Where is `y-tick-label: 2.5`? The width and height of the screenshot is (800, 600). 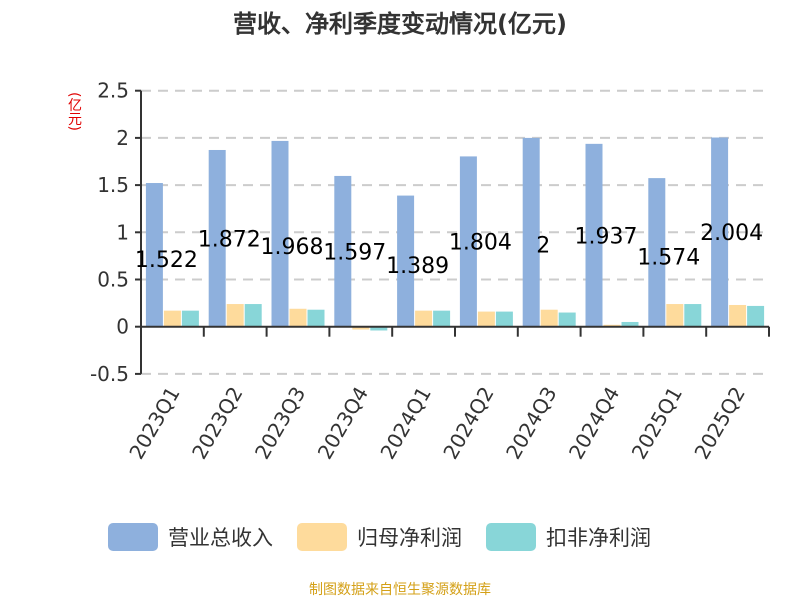 y-tick-label: 2.5 is located at coordinates (113, 91).